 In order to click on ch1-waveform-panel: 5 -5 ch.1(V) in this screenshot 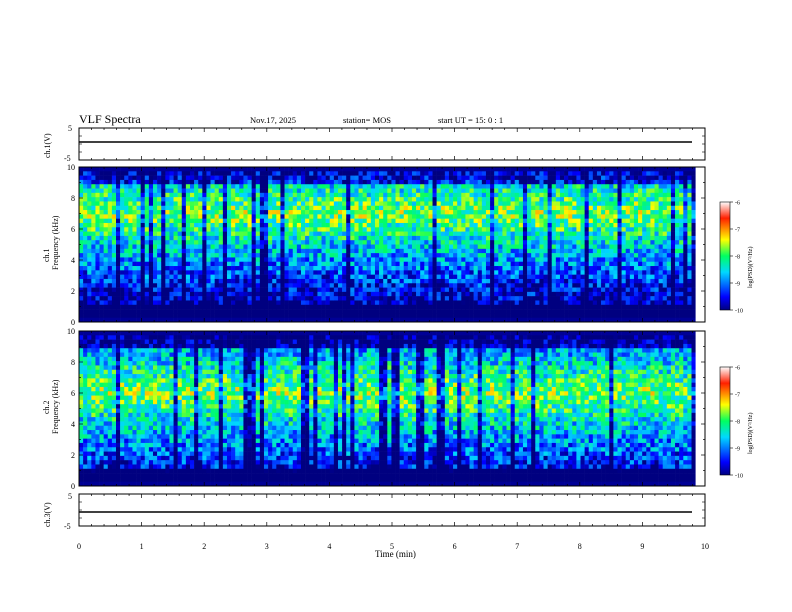, I will do `click(374, 143)`.